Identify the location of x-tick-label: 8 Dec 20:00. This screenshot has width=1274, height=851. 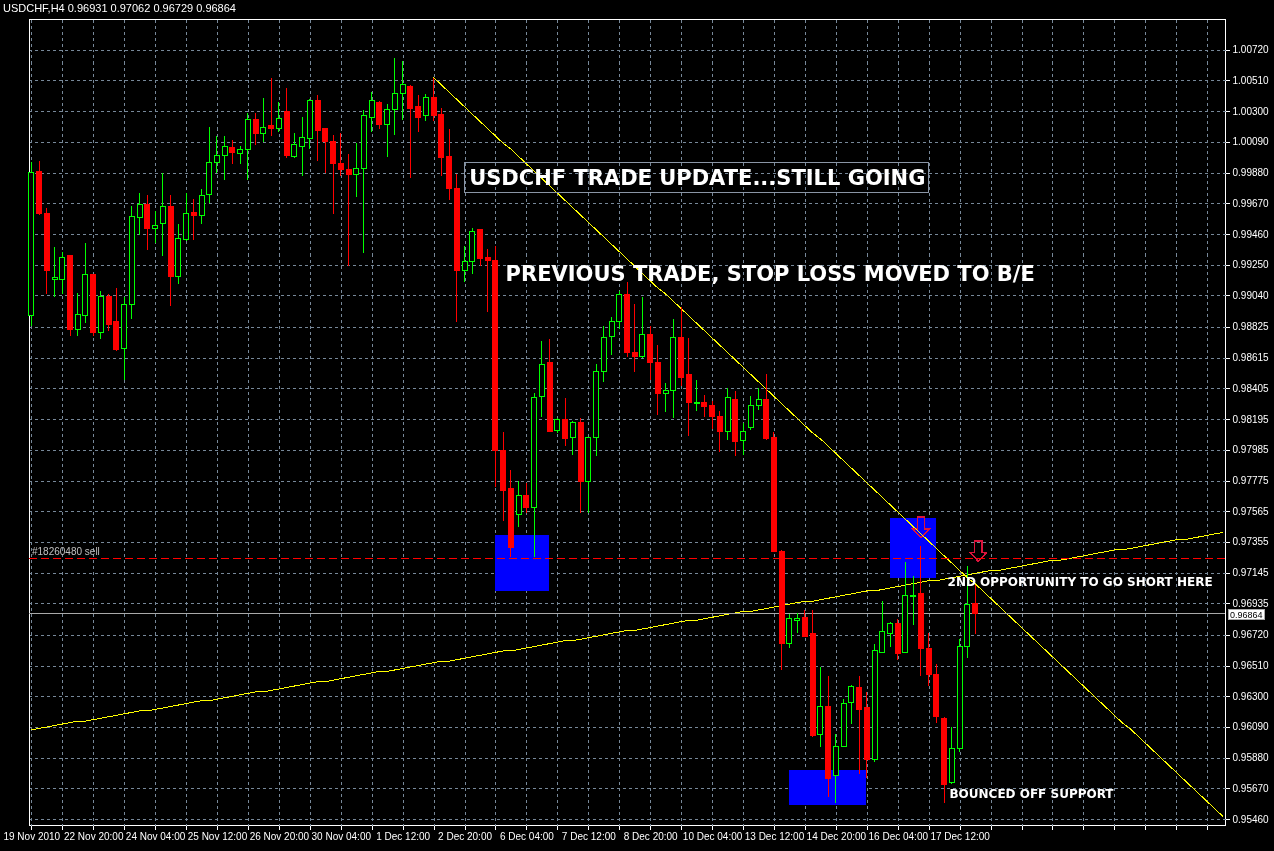
(651, 836).